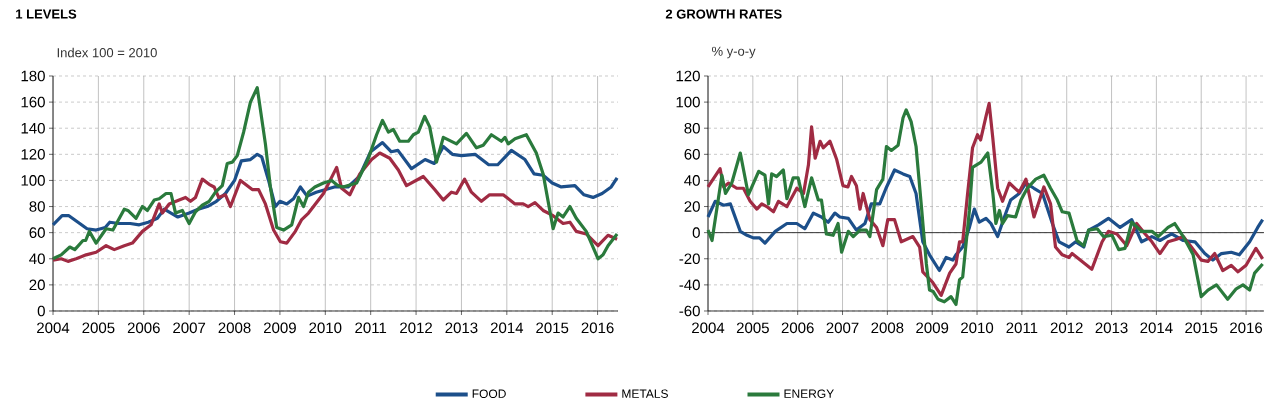  What do you see at coordinates (645, 393) in the screenshot?
I see `legend-label: METALS` at bounding box center [645, 393].